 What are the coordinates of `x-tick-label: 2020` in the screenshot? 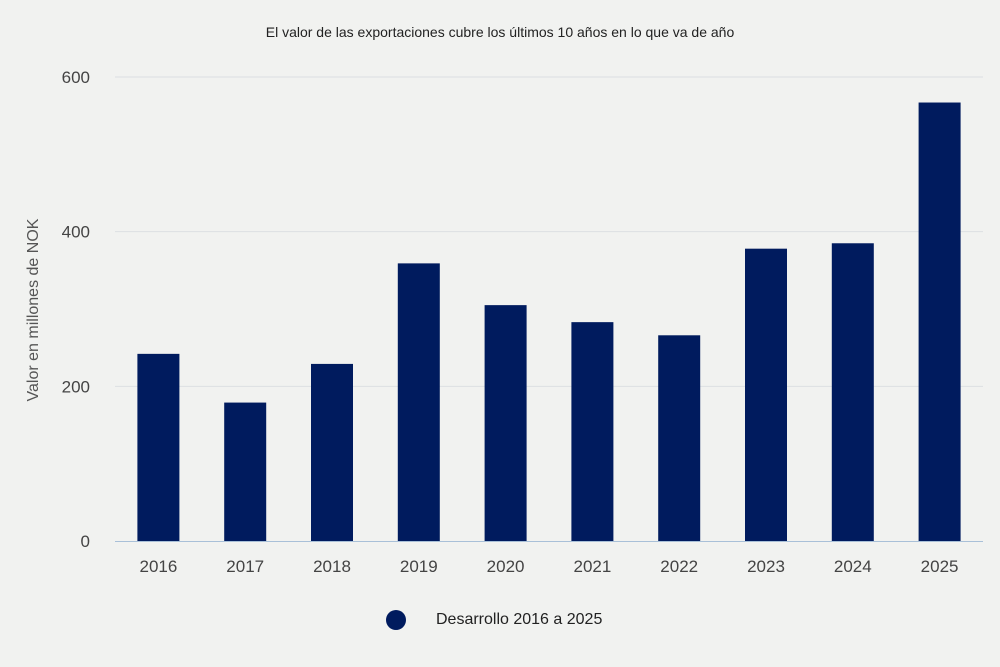 It's located at (506, 566).